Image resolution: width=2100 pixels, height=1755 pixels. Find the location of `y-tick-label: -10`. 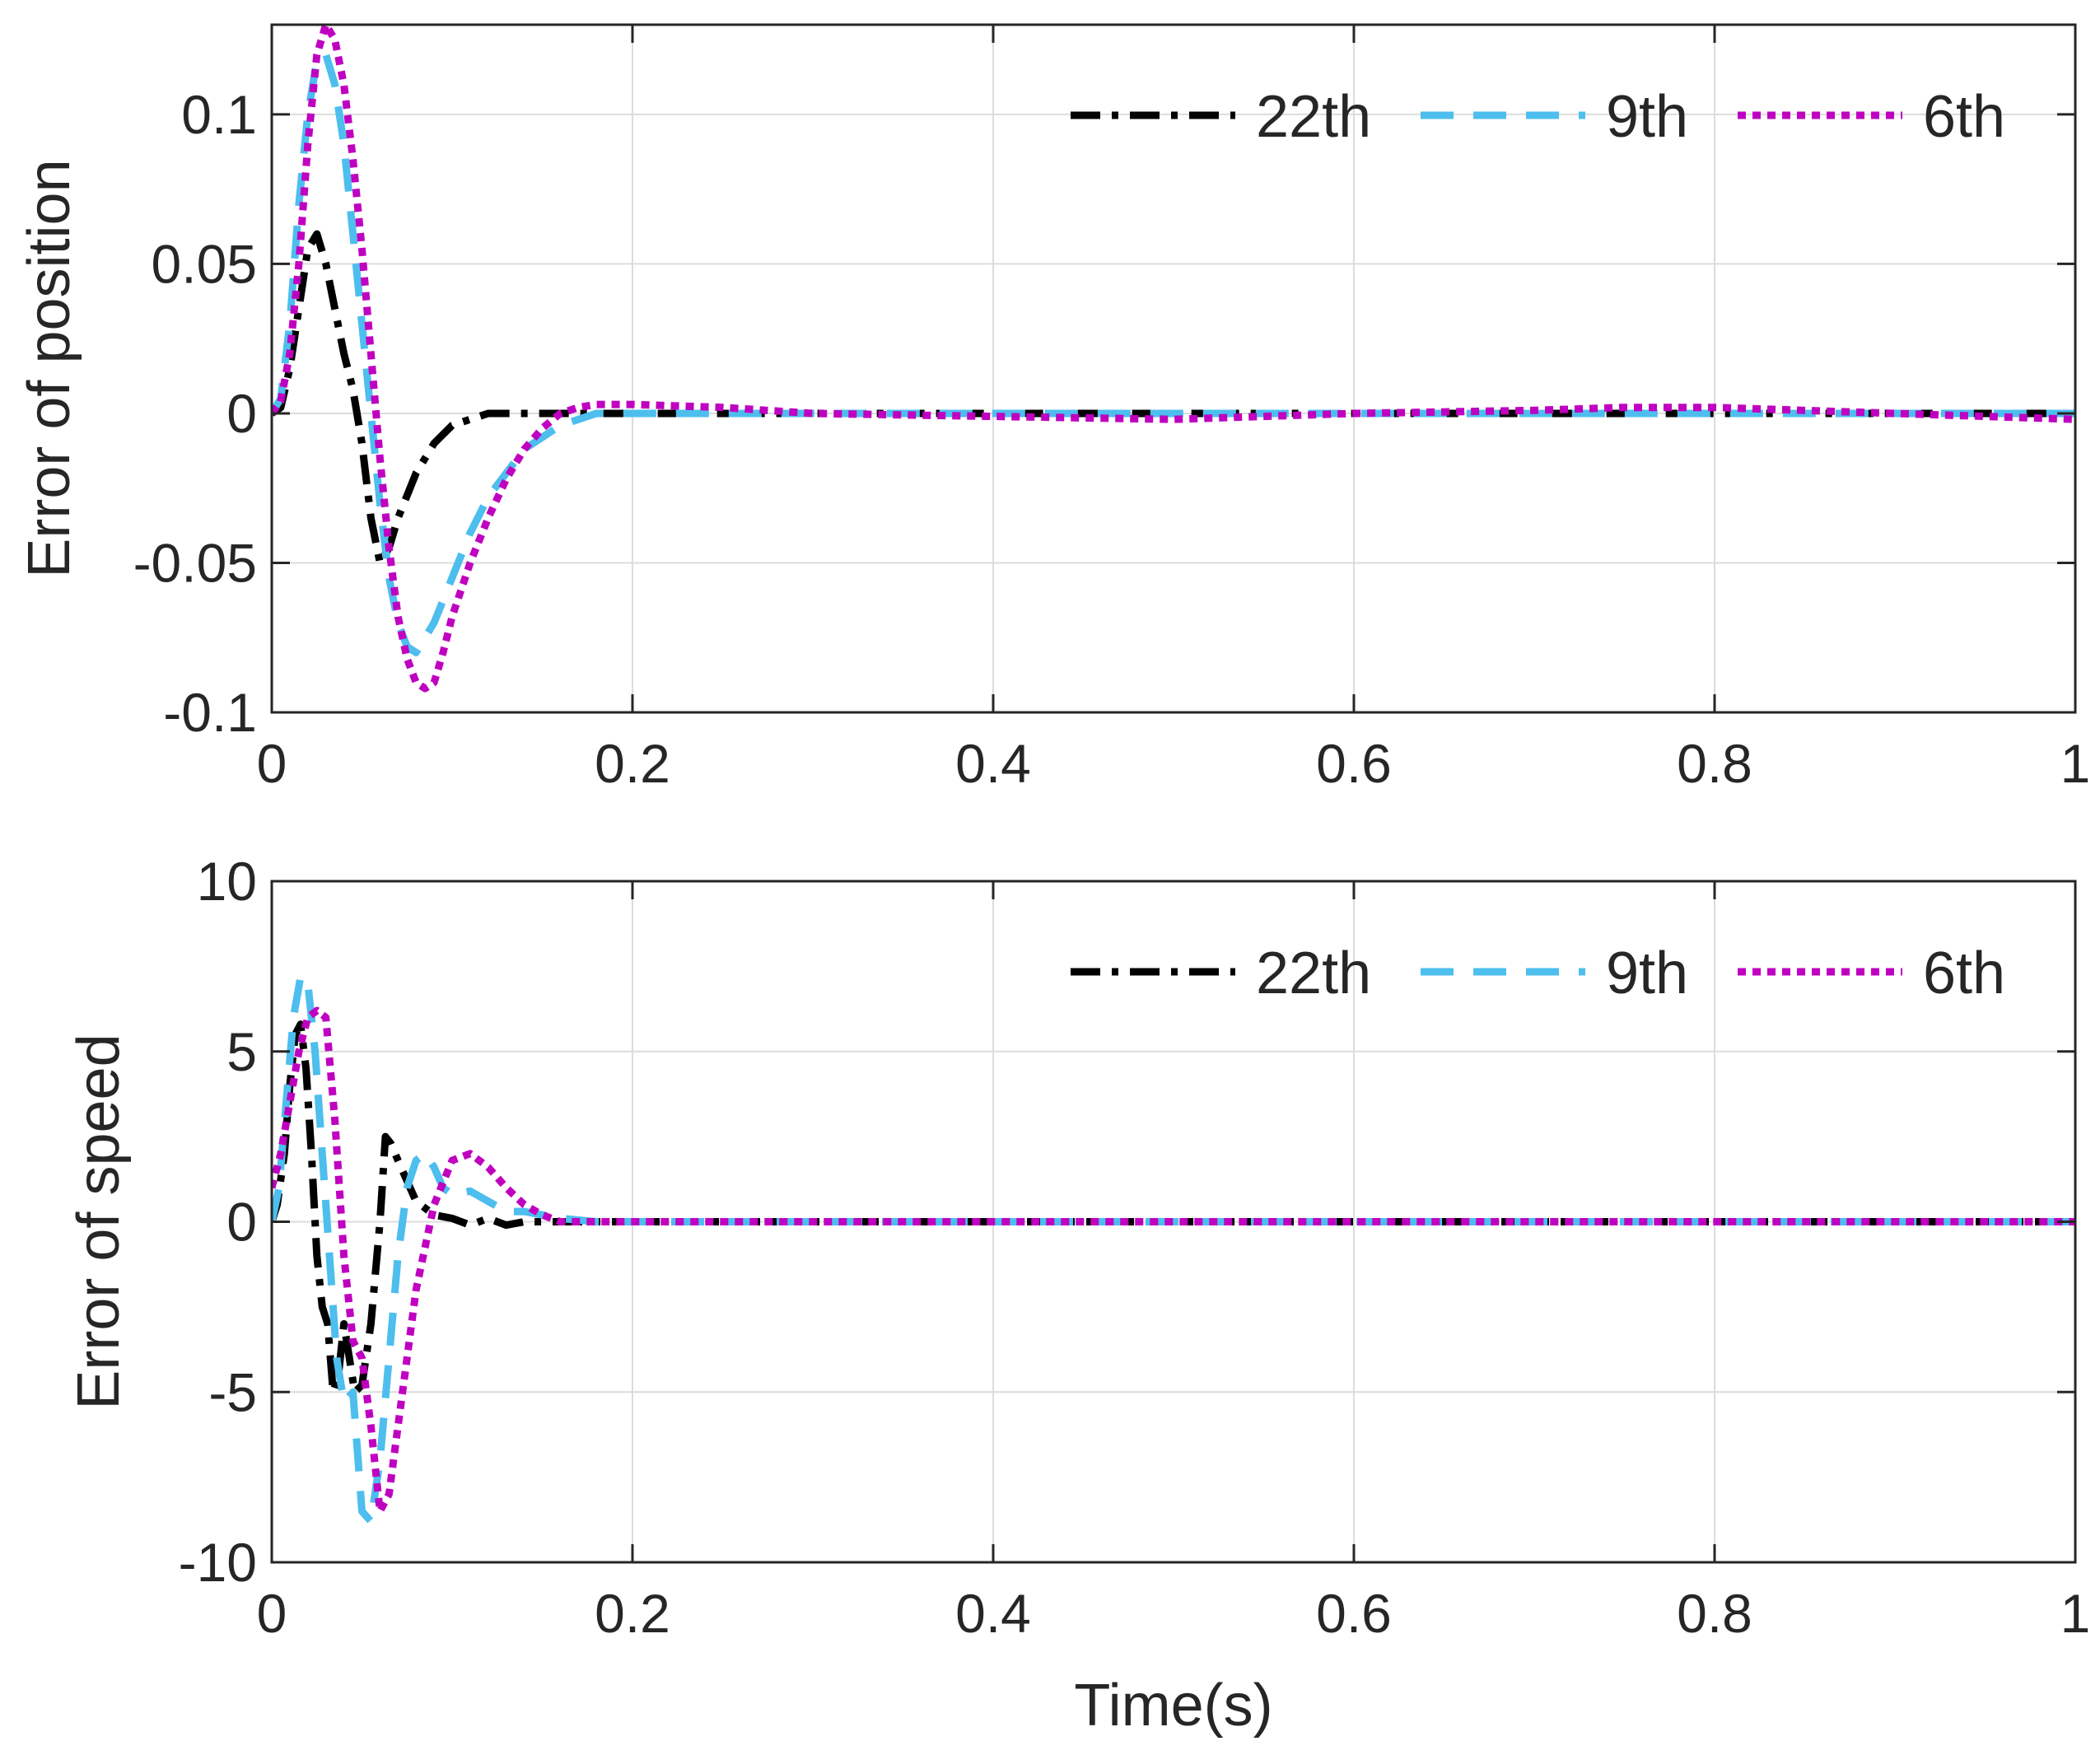

y-tick-label: -10 is located at coordinates (218, 1563).